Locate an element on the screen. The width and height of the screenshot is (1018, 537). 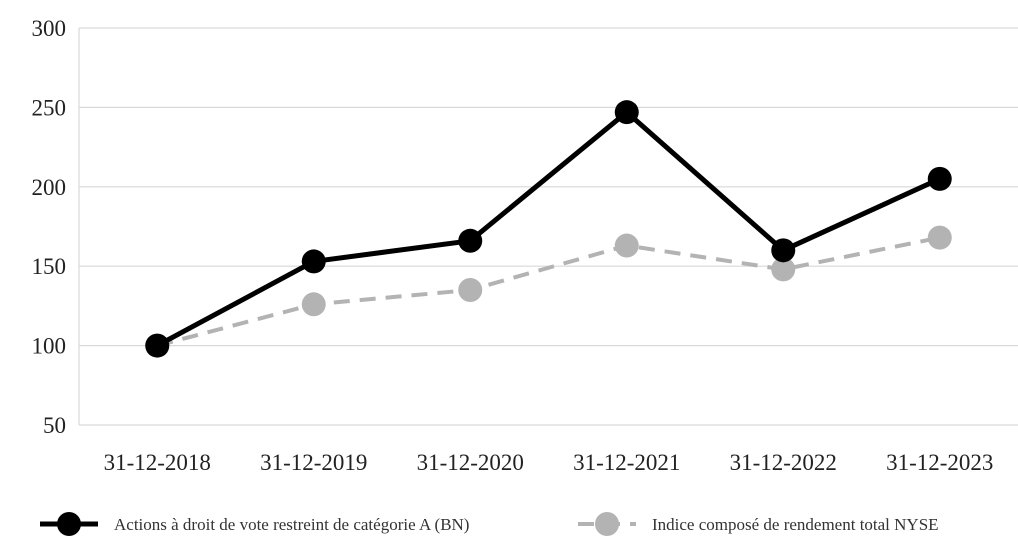
x-tick-label: 31-12-2023 is located at coordinates (939, 462).